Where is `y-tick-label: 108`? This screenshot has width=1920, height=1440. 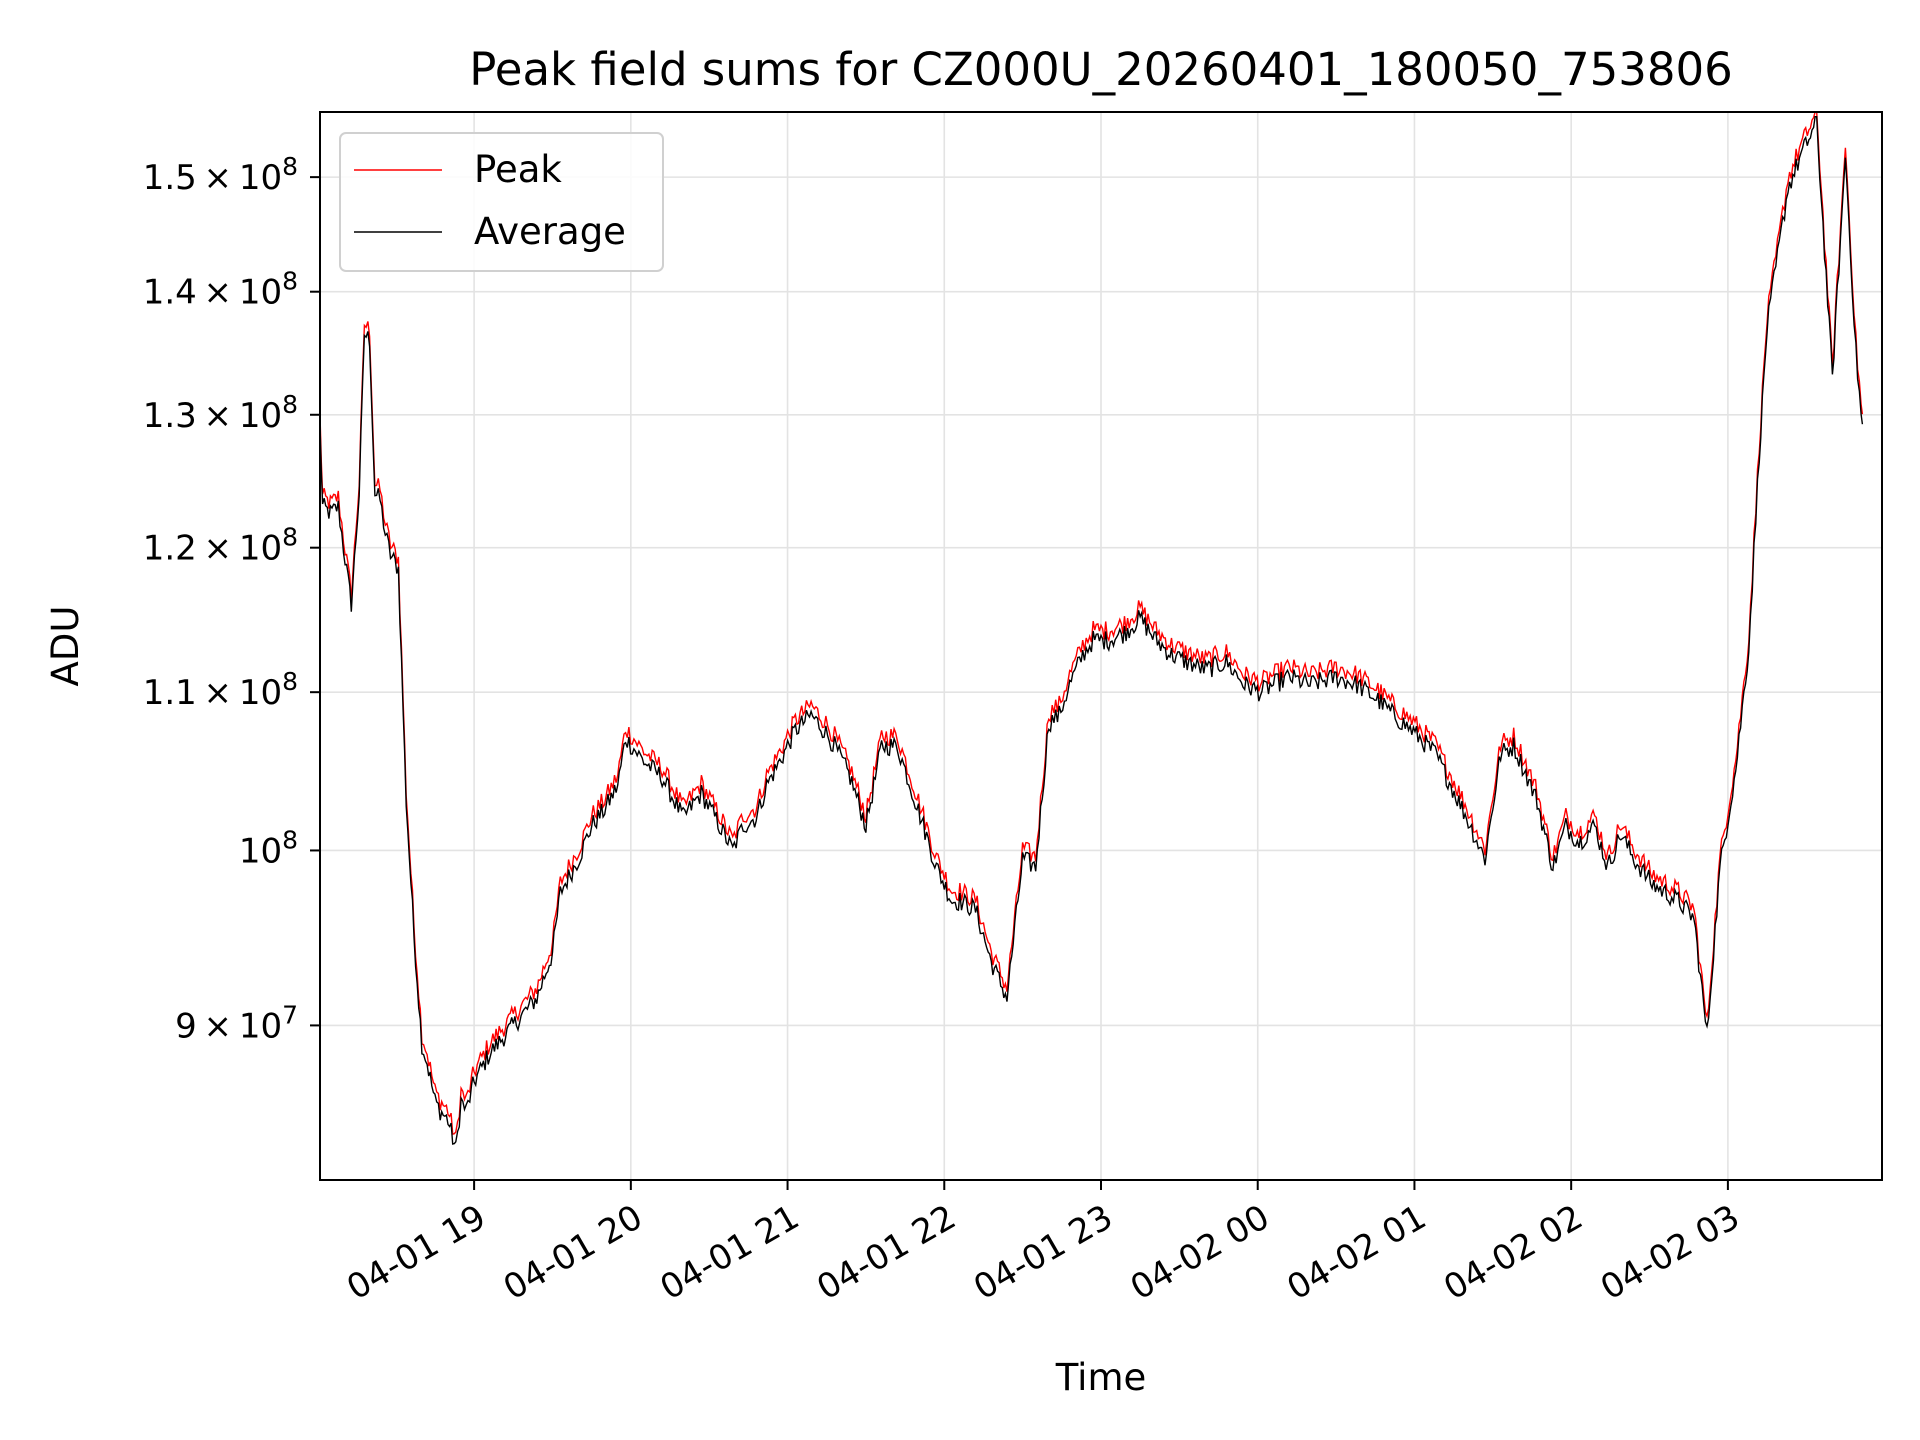 y-tick-label: 108 is located at coordinates (268, 848).